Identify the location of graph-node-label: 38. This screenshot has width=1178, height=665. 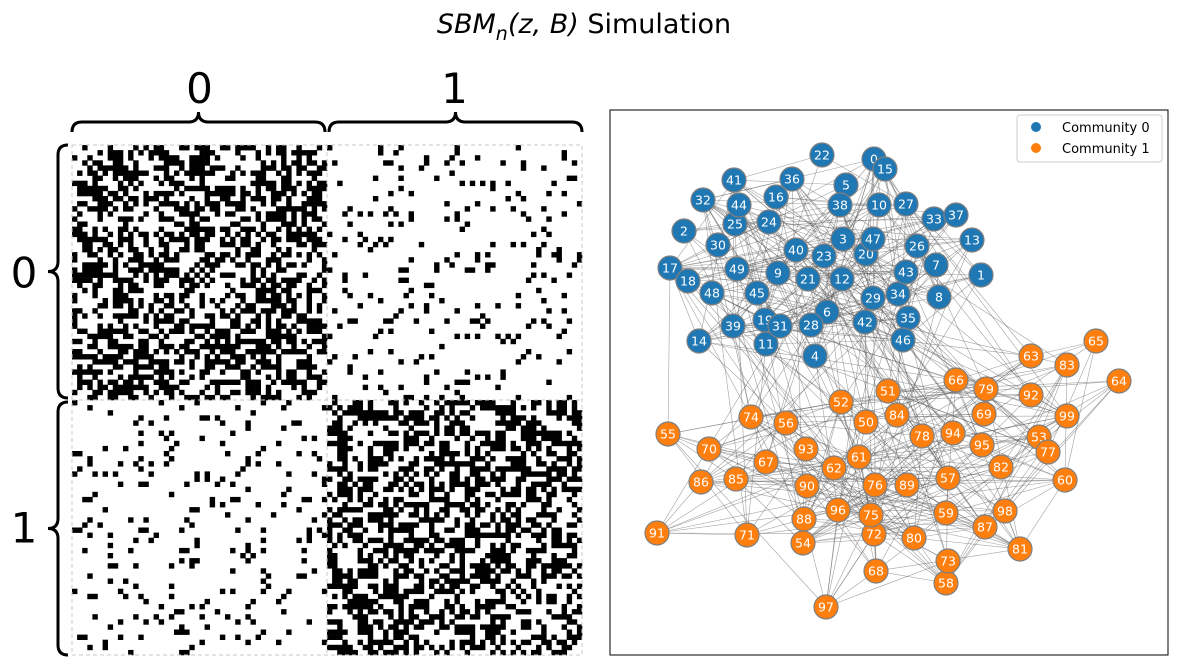
(840, 205).